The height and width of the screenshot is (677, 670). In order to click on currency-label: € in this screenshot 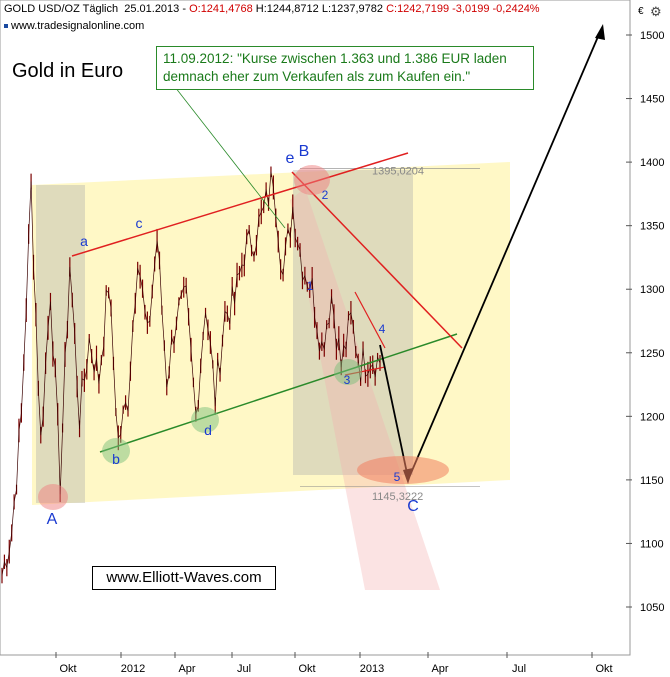, I will do `click(641, 11)`.